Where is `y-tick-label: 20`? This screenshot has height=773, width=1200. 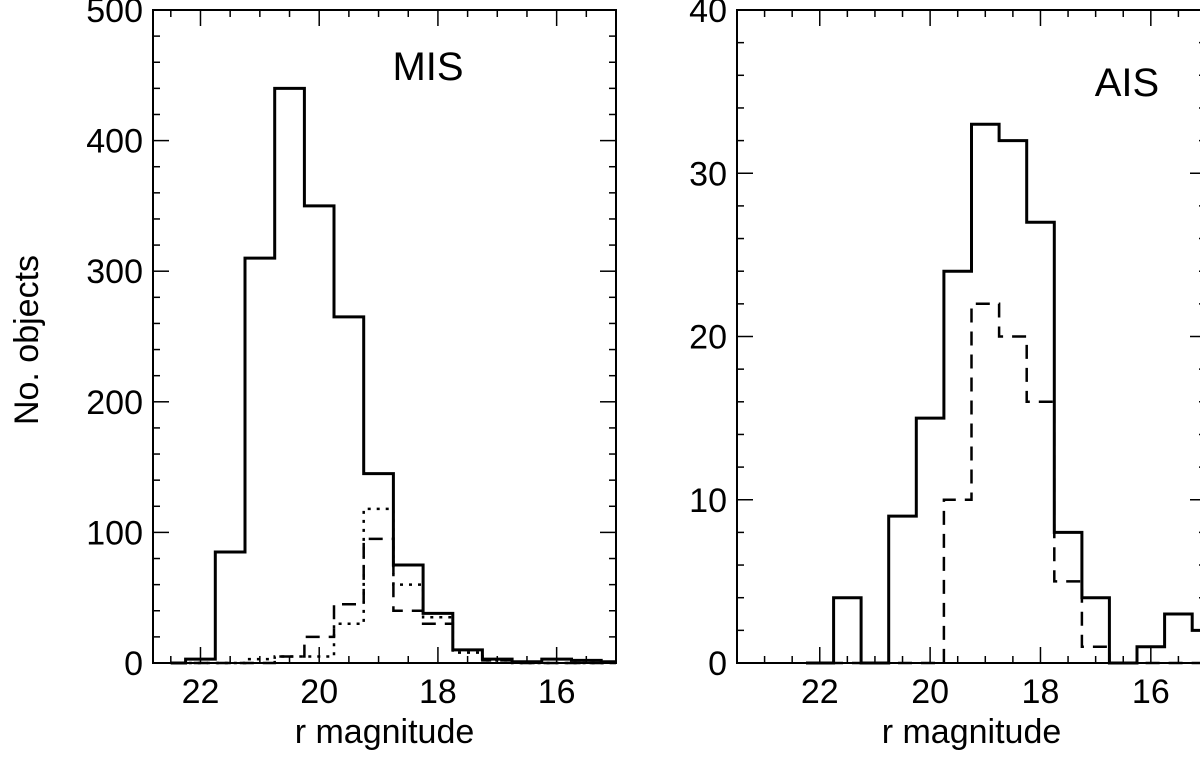
y-tick-label: 20 is located at coordinates (708, 338).